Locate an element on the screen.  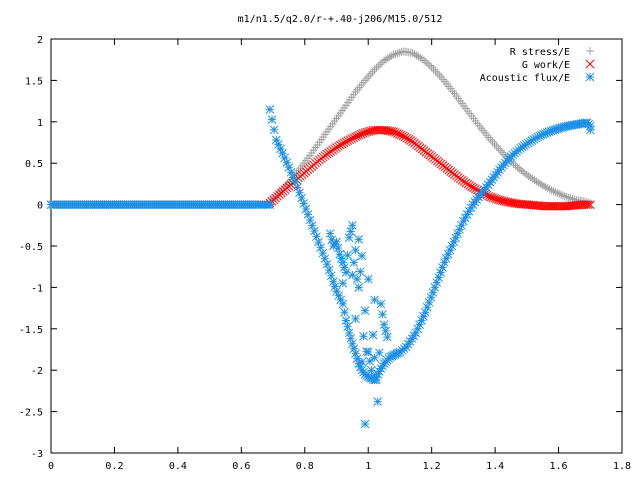
x-tick-label: 0 is located at coordinates (51, 466).